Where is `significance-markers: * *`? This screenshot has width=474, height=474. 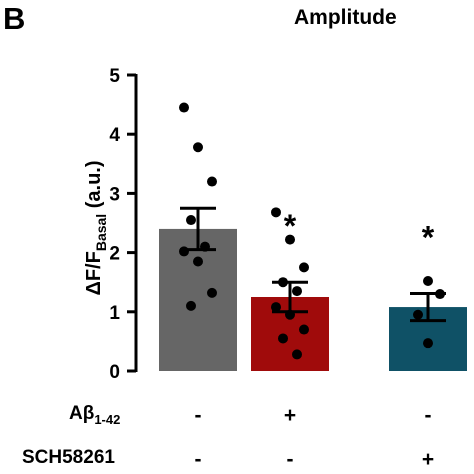
significance-markers: * * is located at coordinates (359, 231).